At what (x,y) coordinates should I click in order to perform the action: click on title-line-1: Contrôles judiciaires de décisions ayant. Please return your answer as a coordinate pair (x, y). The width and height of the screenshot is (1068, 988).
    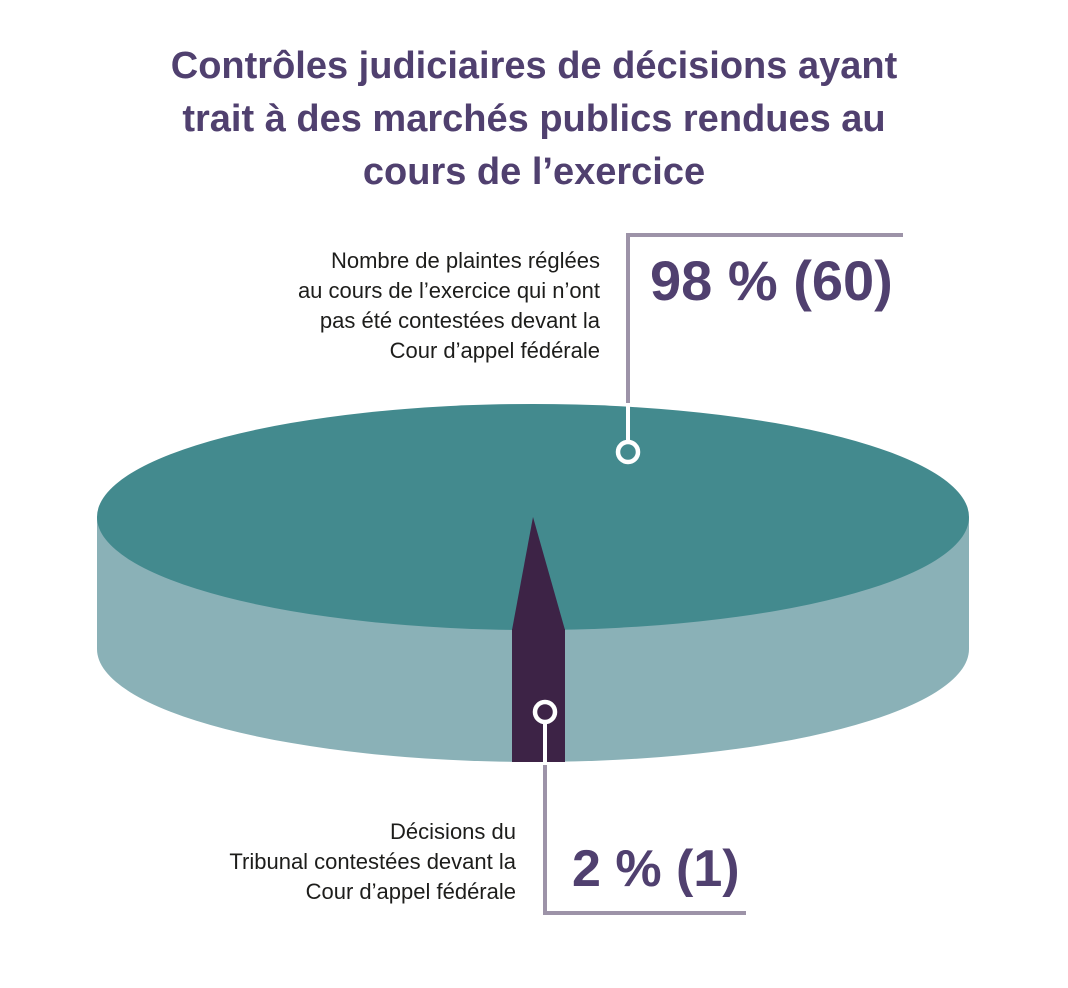
    Looking at the image, I should click on (534, 66).